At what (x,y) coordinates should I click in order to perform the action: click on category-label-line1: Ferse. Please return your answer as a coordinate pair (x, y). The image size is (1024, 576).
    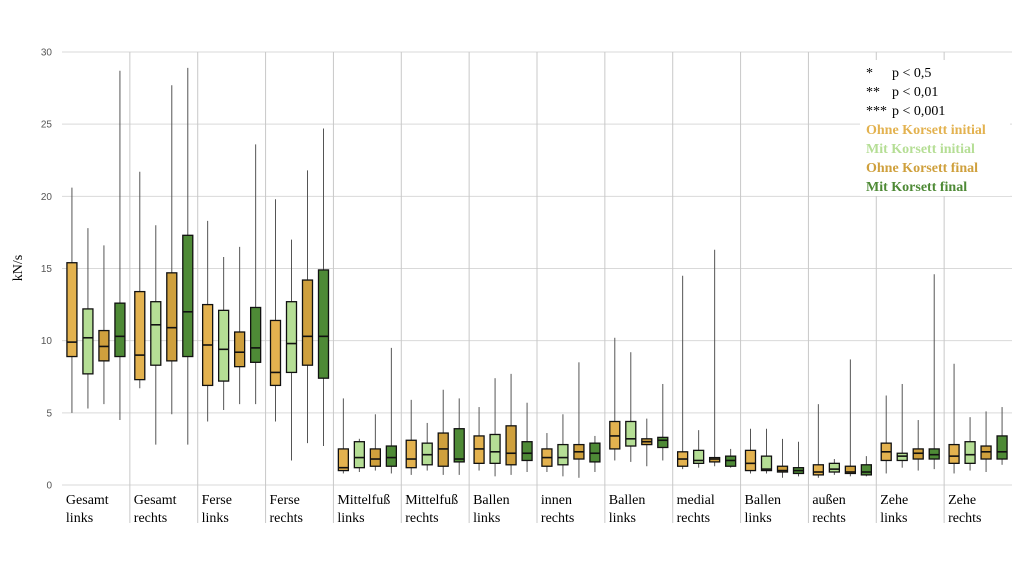
    Looking at the image, I should click on (285, 500).